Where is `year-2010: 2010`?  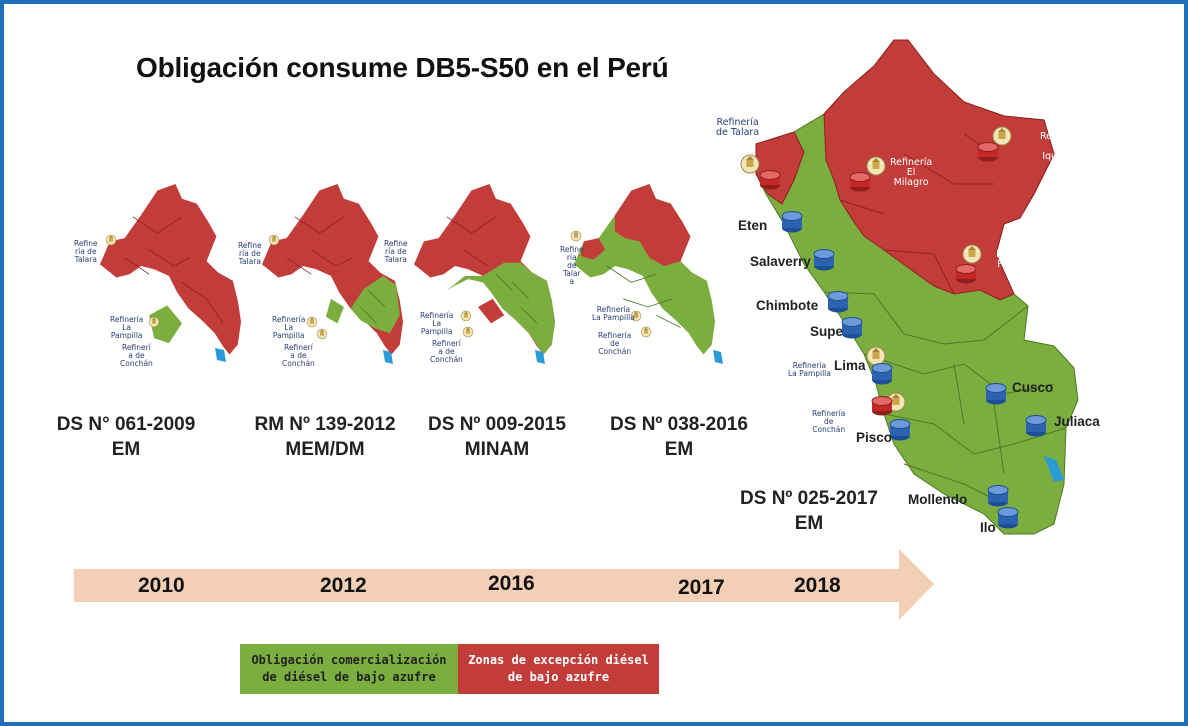
year-2010: 2010 is located at coordinates (161, 585).